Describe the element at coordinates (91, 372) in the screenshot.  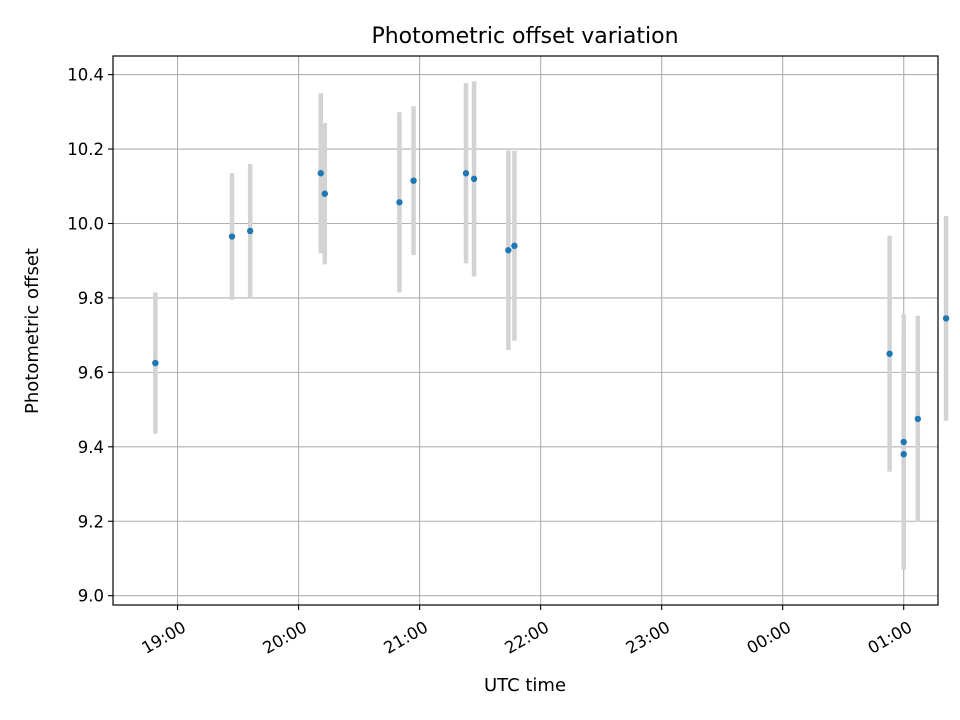
I see `y-tick-label: 9.6` at that location.